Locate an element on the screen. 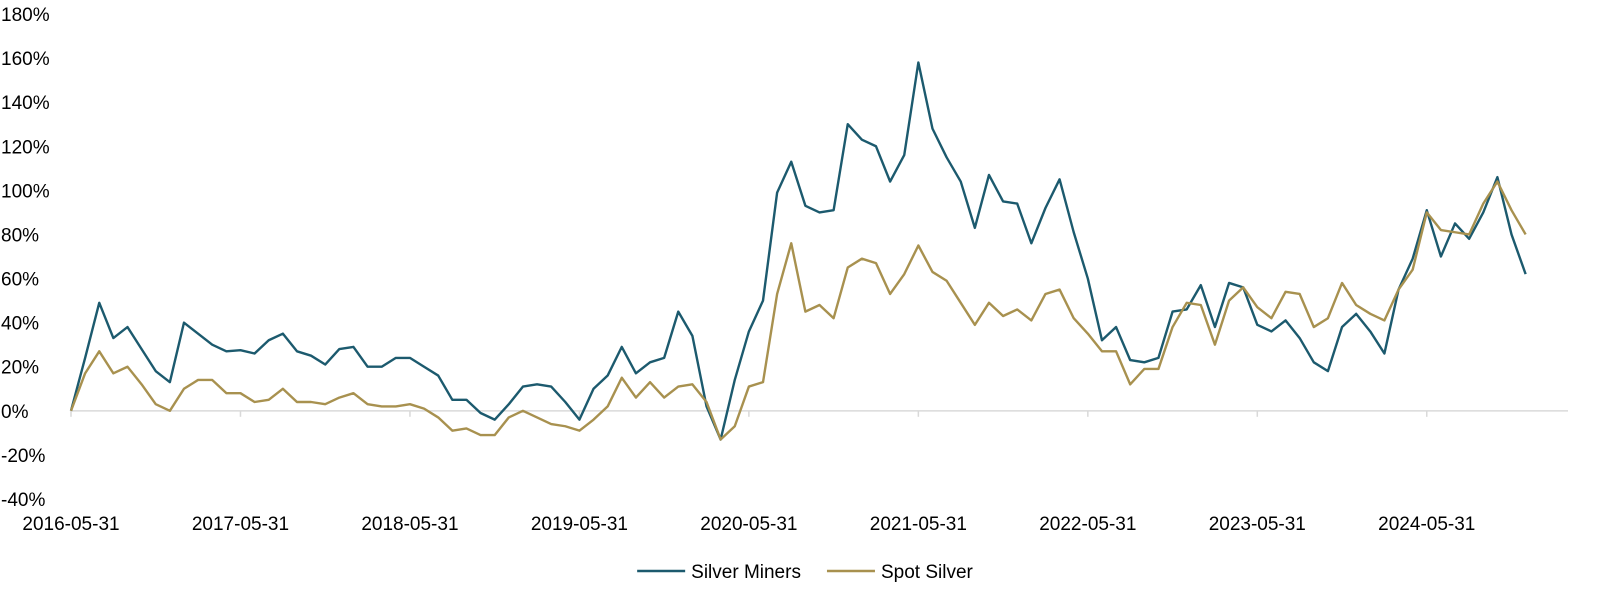 This screenshot has height=598, width=1610. y-tick-label: -40% is located at coordinates (23, 500).